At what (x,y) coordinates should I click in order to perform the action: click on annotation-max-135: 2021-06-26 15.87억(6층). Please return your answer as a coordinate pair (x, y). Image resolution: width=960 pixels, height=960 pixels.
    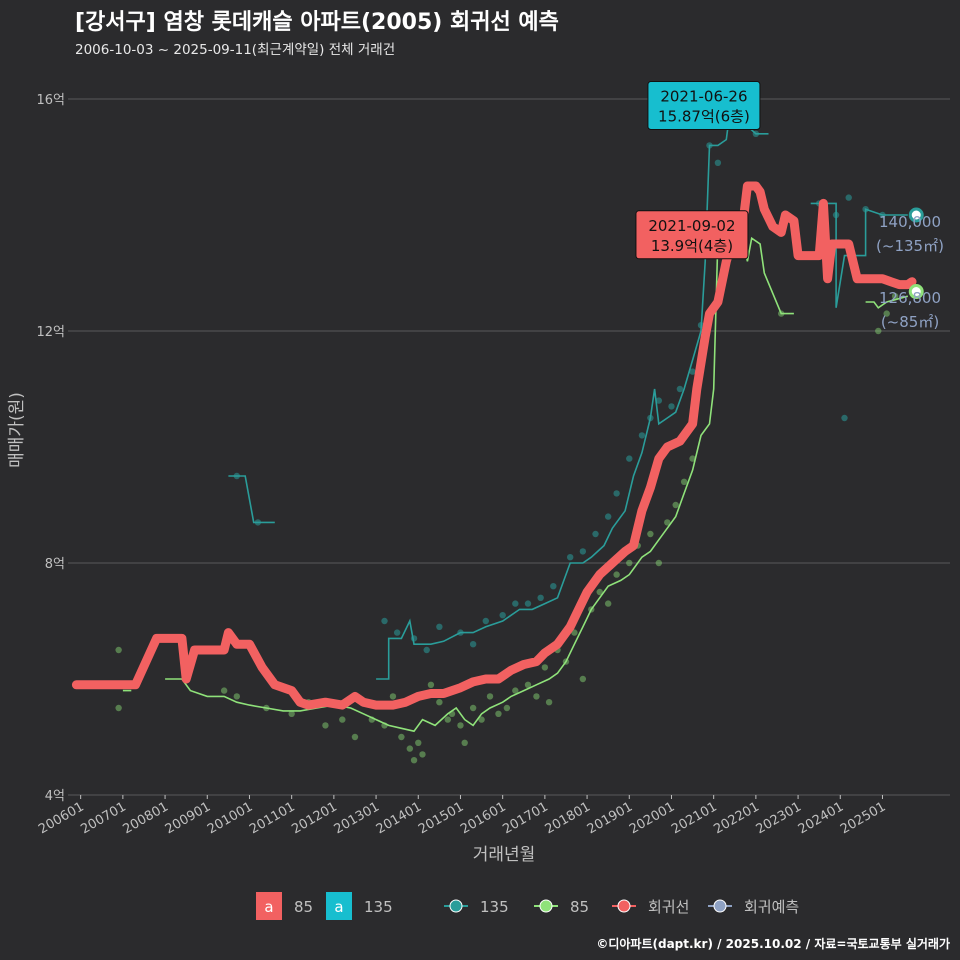
    Looking at the image, I should click on (704, 106).